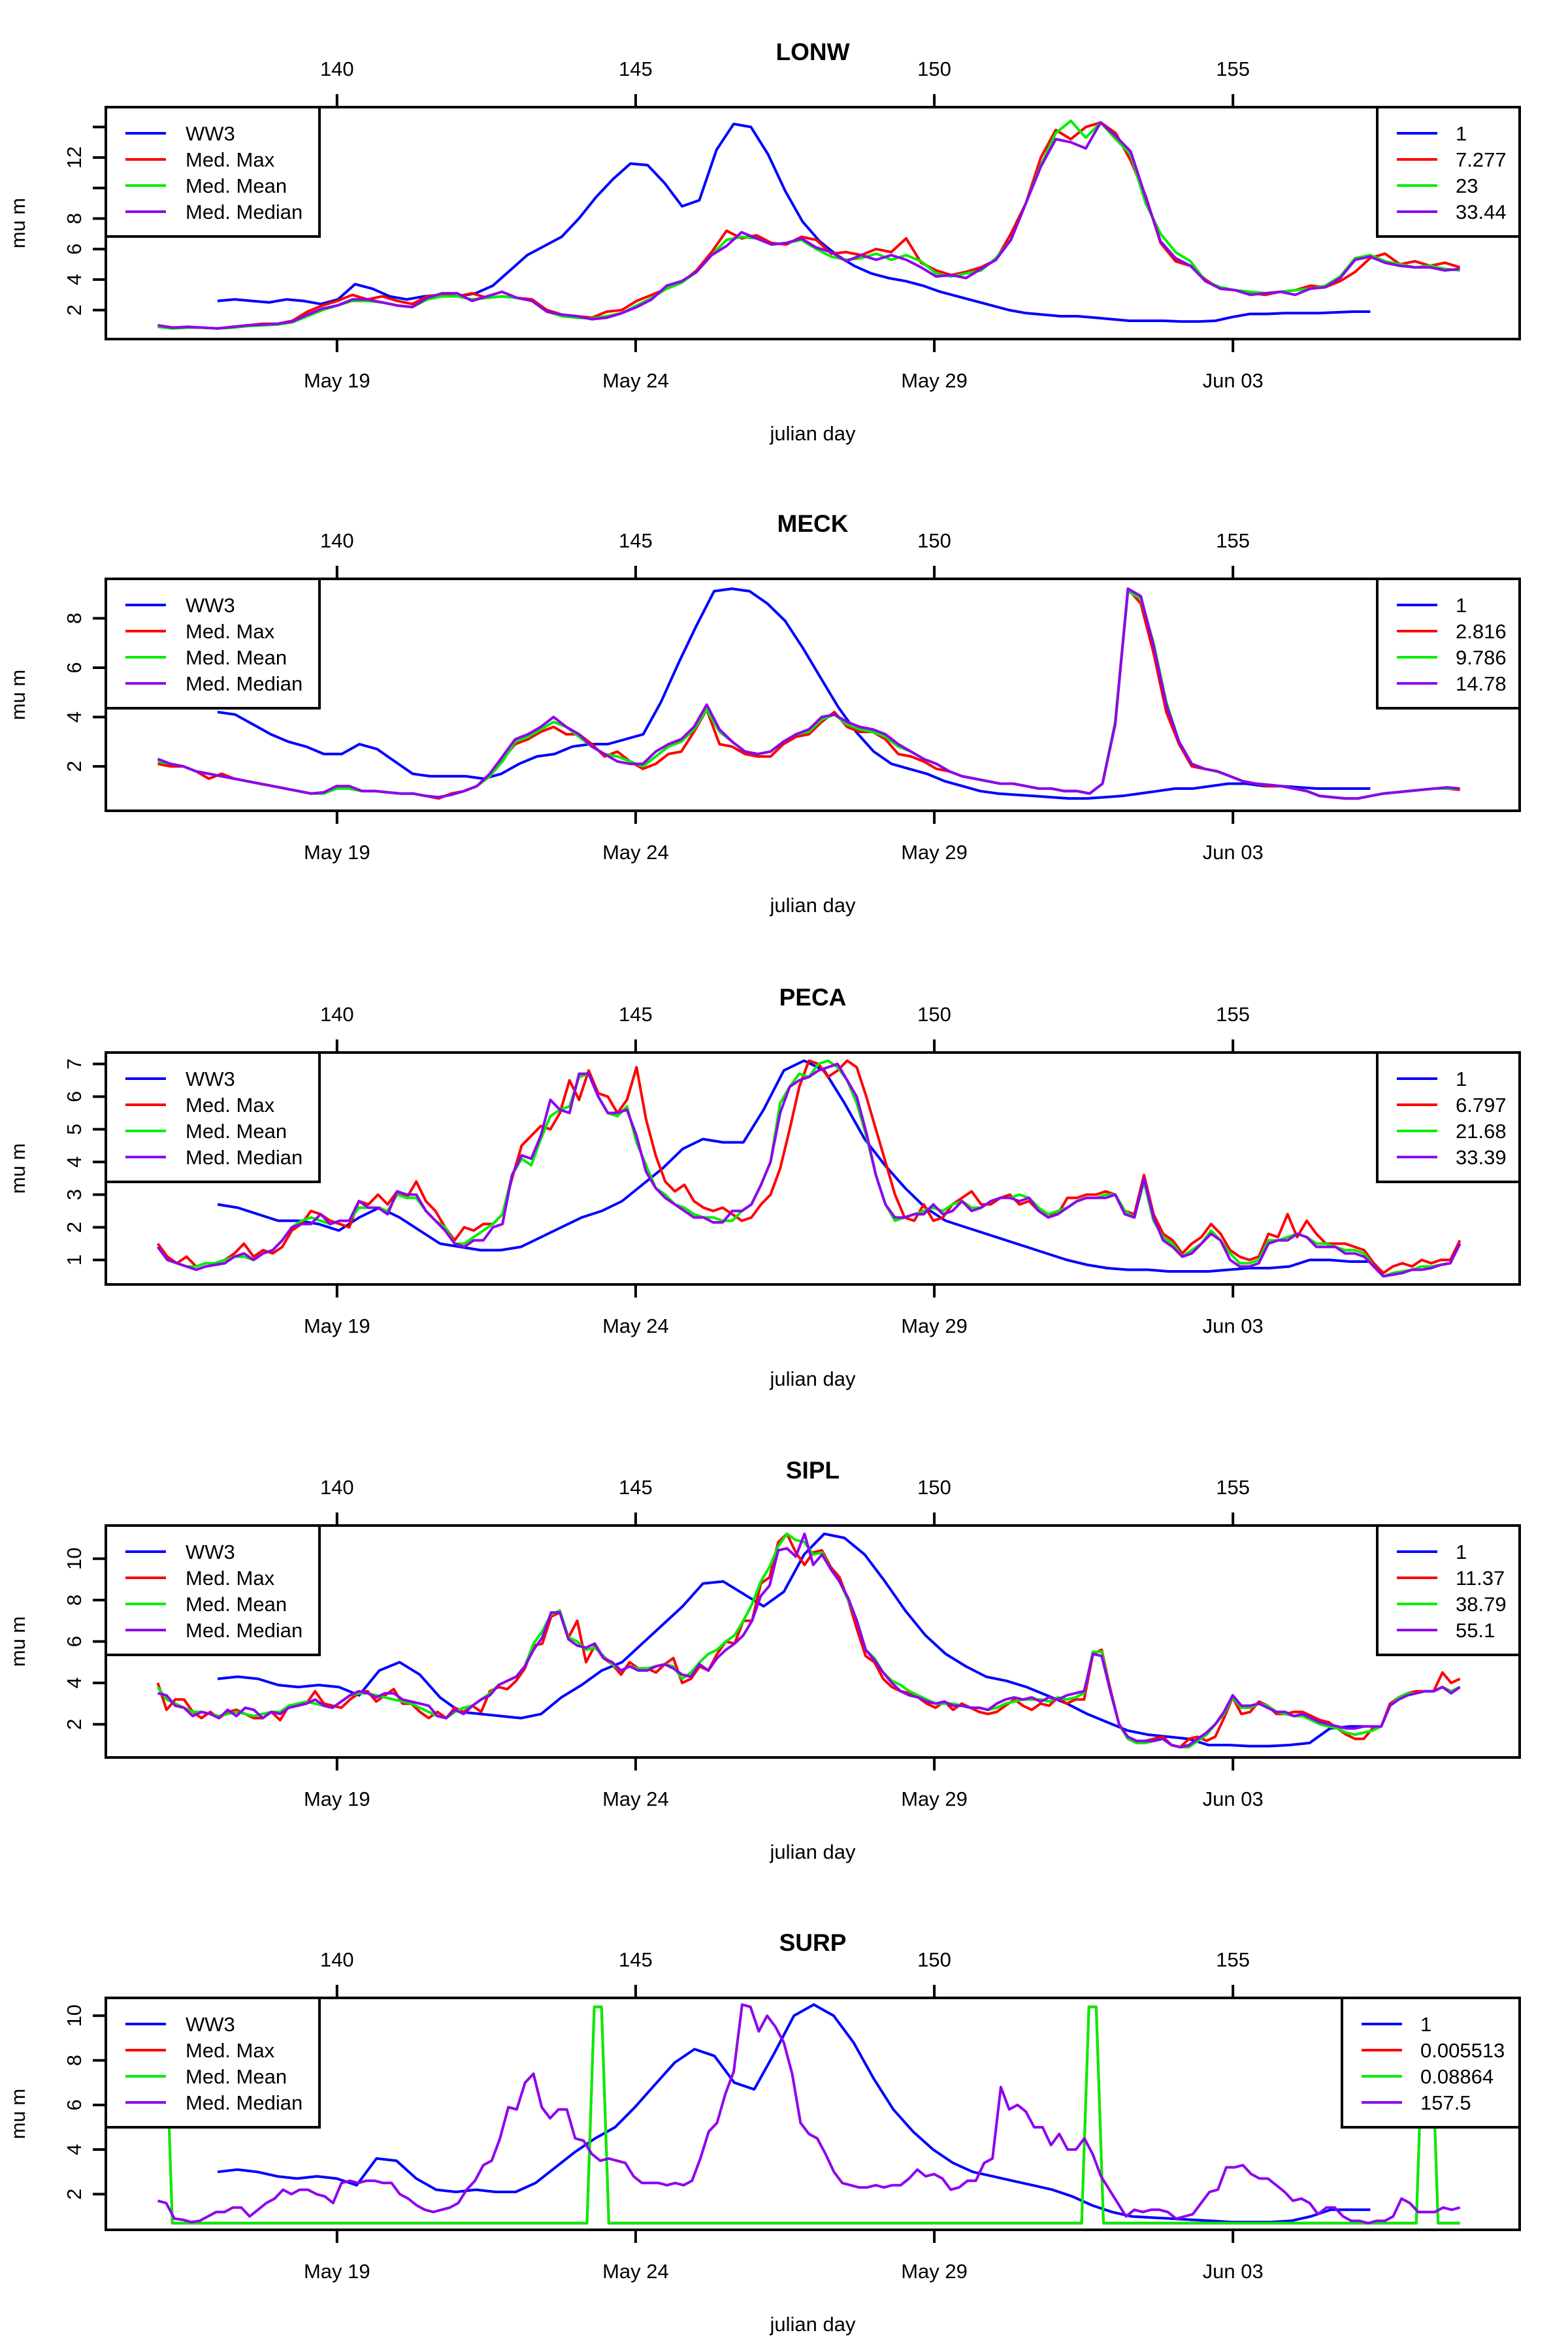 The height and width of the screenshot is (2352, 1568). What do you see at coordinates (1481, 1105) in the screenshot?
I see `legend-value: 6.797` at bounding box center [1481, 1105].